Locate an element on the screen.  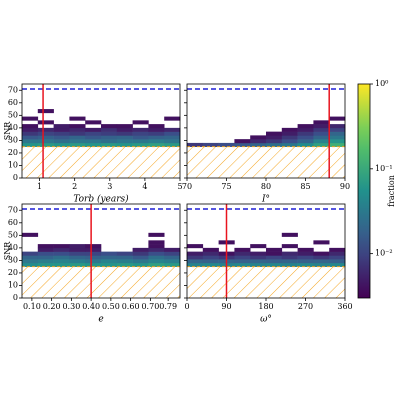
x-tick-label: 0.70 is located at coordinates (150, 306).